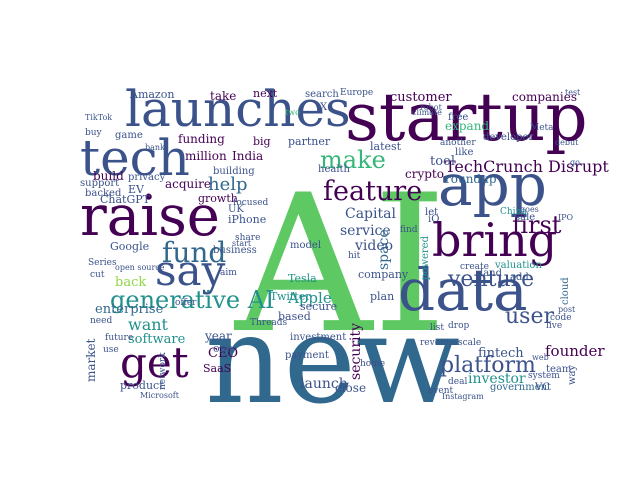  What do you see at coordinates (372, 191) in the screenshot?
I see `word-feature: feature` at bounding box center [372, 191].